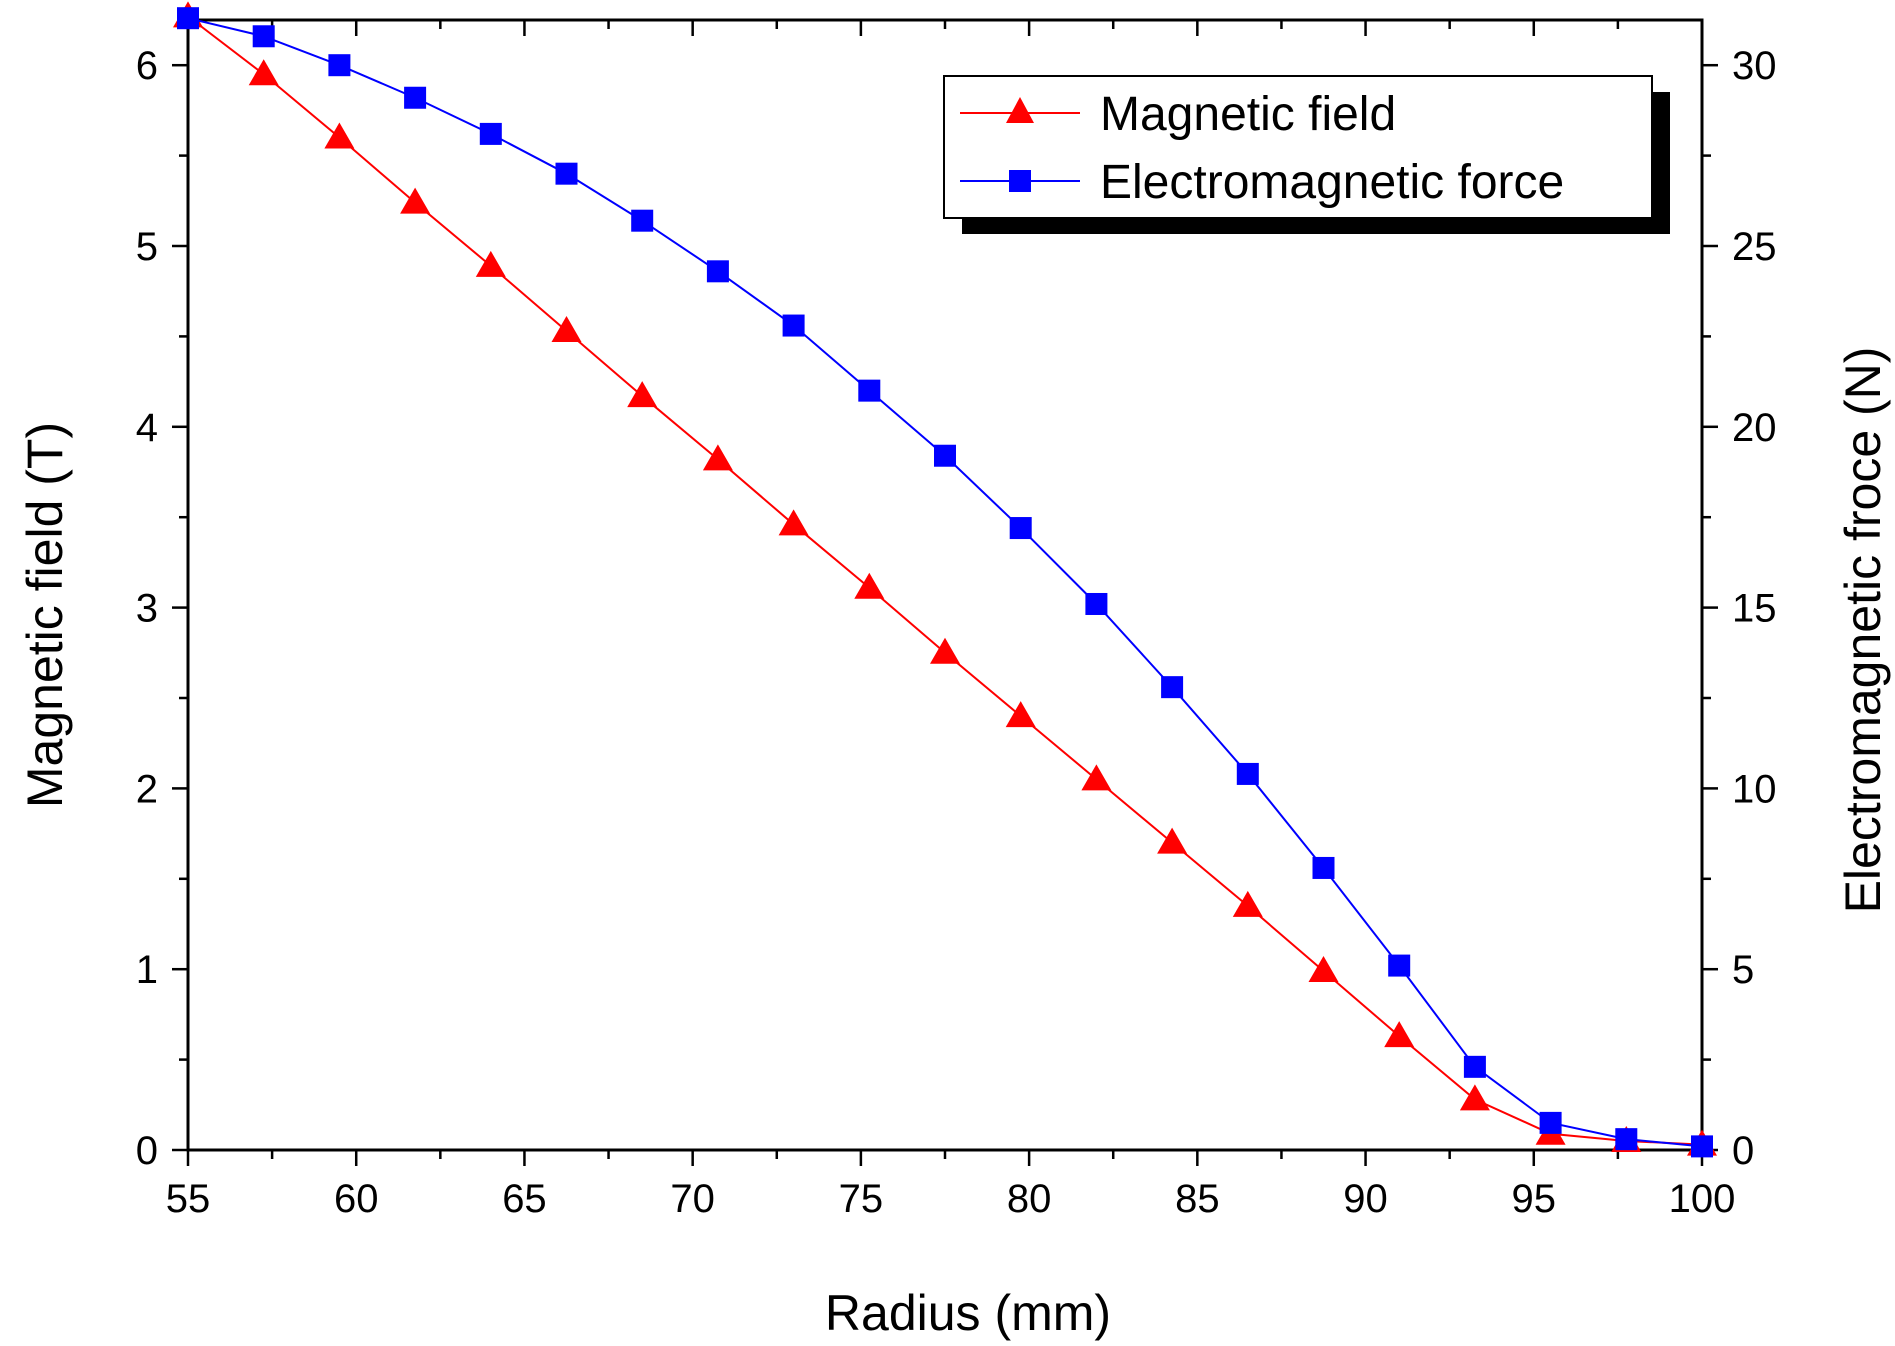 The image size is (1895, 1346). What do you see at coordinates (1754, 66) in the screenshot?
I see `y2-tick-label: 30` at bounding box center [1754, 66].